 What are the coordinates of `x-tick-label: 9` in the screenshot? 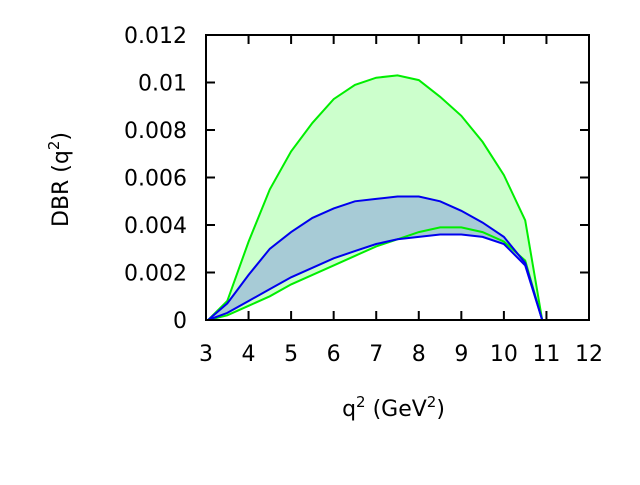 It's located at (461, 354).